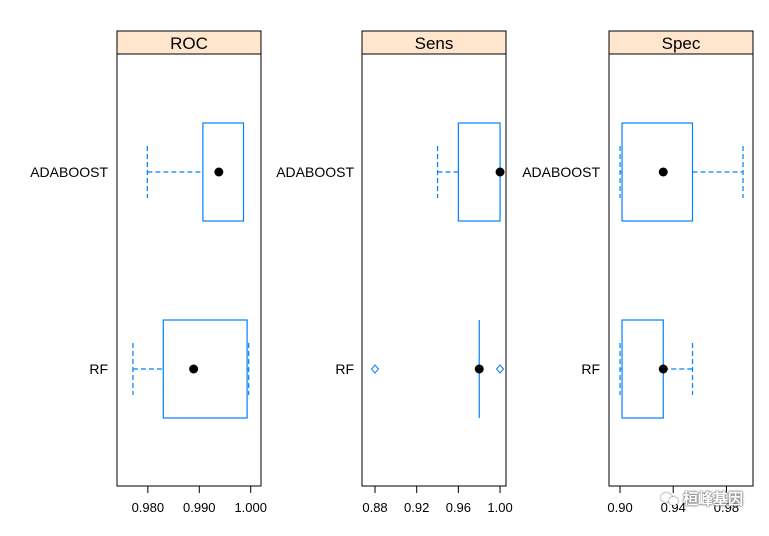 Image resolution: width=769 pixels, height=536 pixels. What do you see at coordinates (315, 172) in the screenshot?
I see `sens-category-label-adaboost: ADABOOST` at bounding box center [315, 172].